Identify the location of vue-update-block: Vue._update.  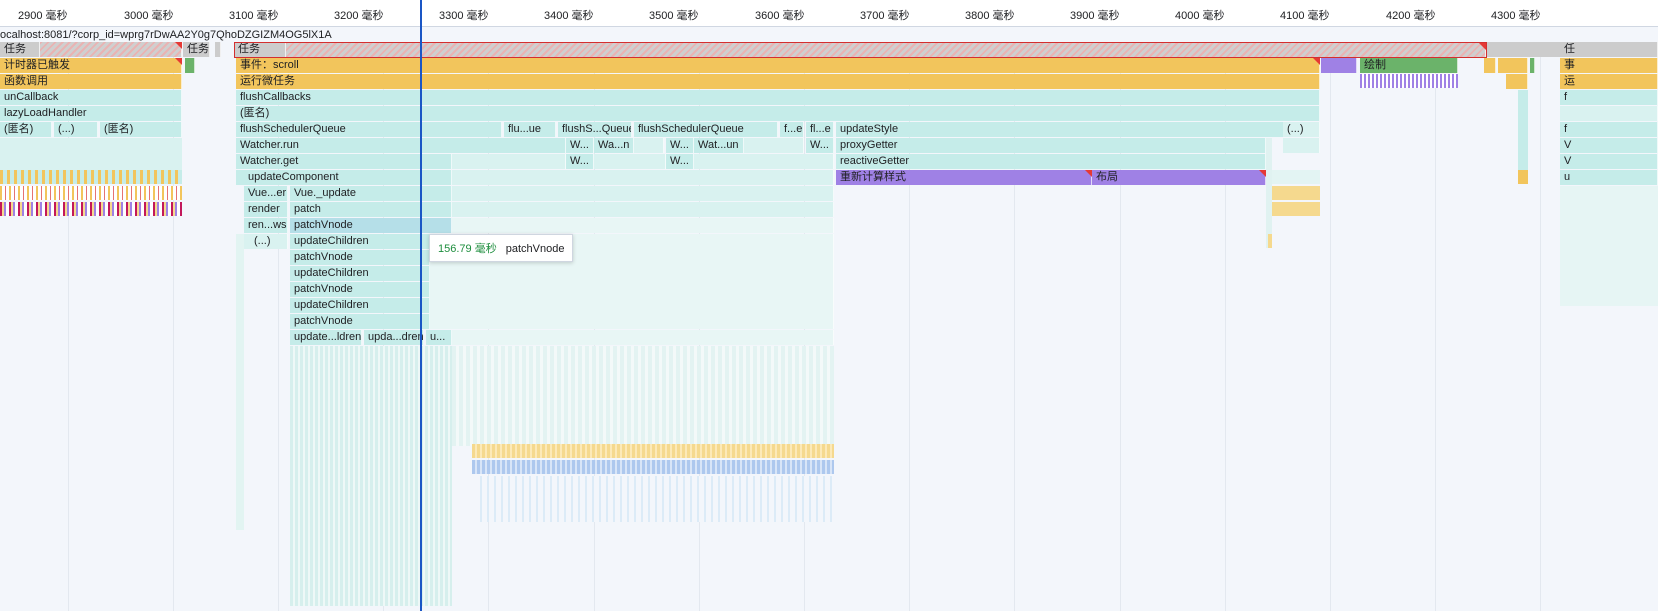
(371, 193).